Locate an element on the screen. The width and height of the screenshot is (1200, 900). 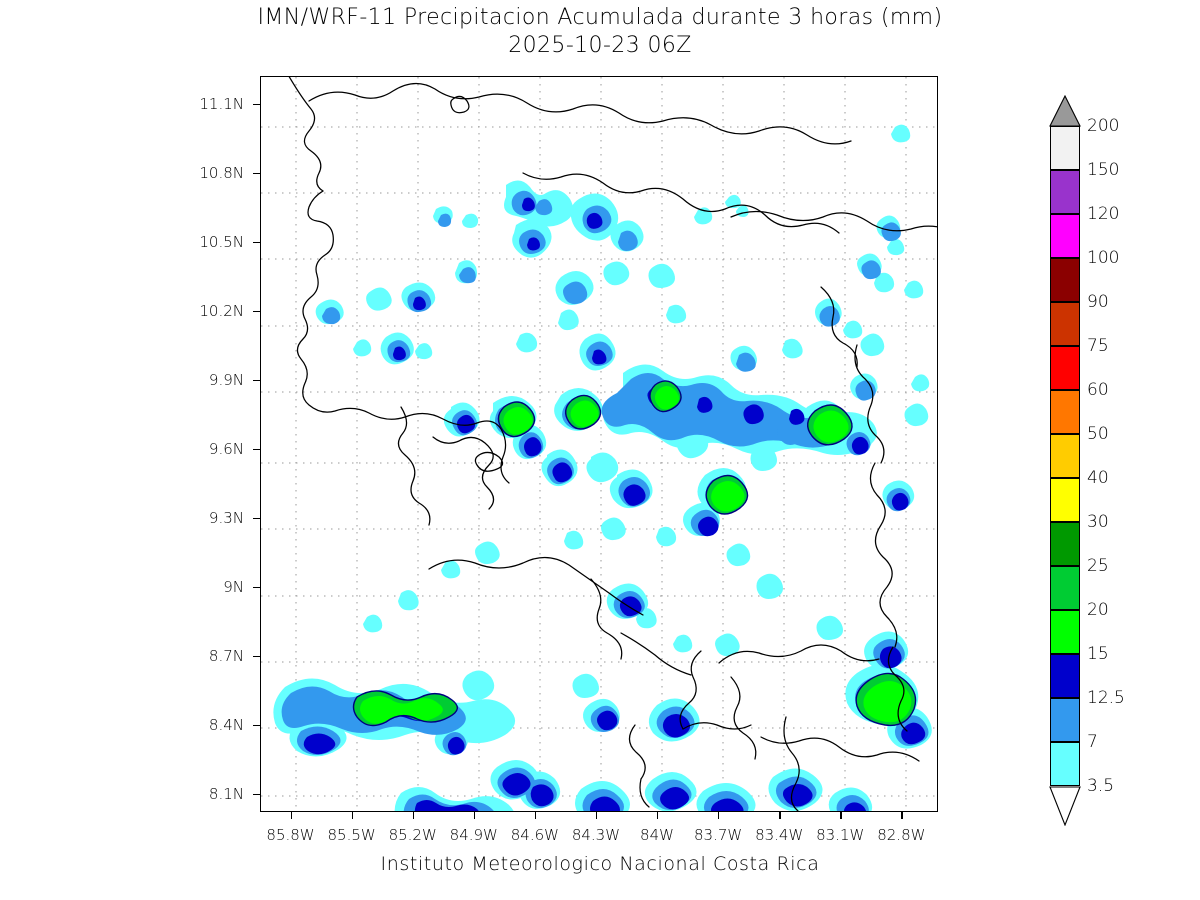
y-axis-label: 10.8N is located at coordinates (221, 172).